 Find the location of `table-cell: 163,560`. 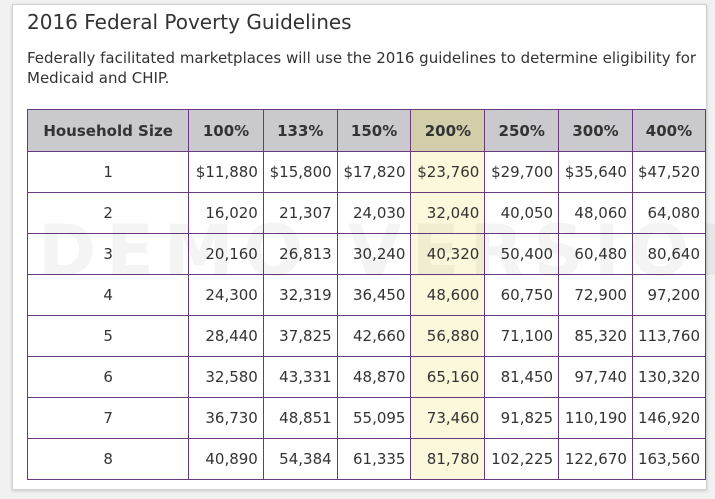

table-cell: 163,560 is located at coordinates (669, 459).